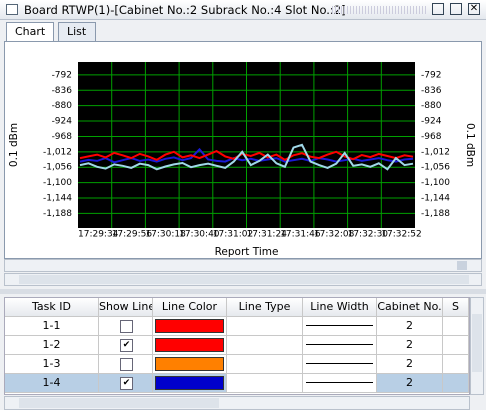 Image resolution: width=486 pixels, height=410 pixels. What do you see at coordinates (57, 183) in the screenshot?
I see `y-tick-label: -1,100` at bounding box center [57, 183].